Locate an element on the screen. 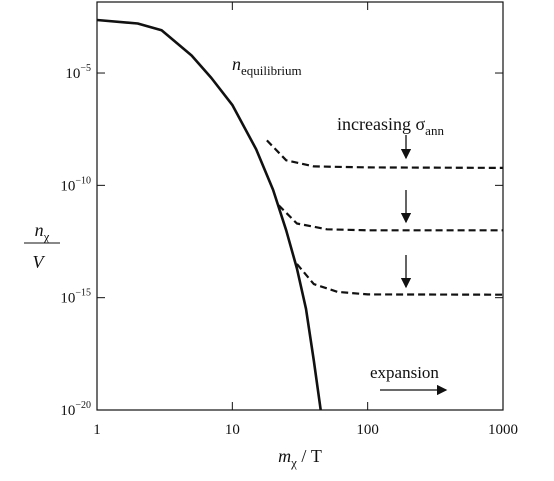  x-axis-label-main: m is located at coordinates (284, 456).